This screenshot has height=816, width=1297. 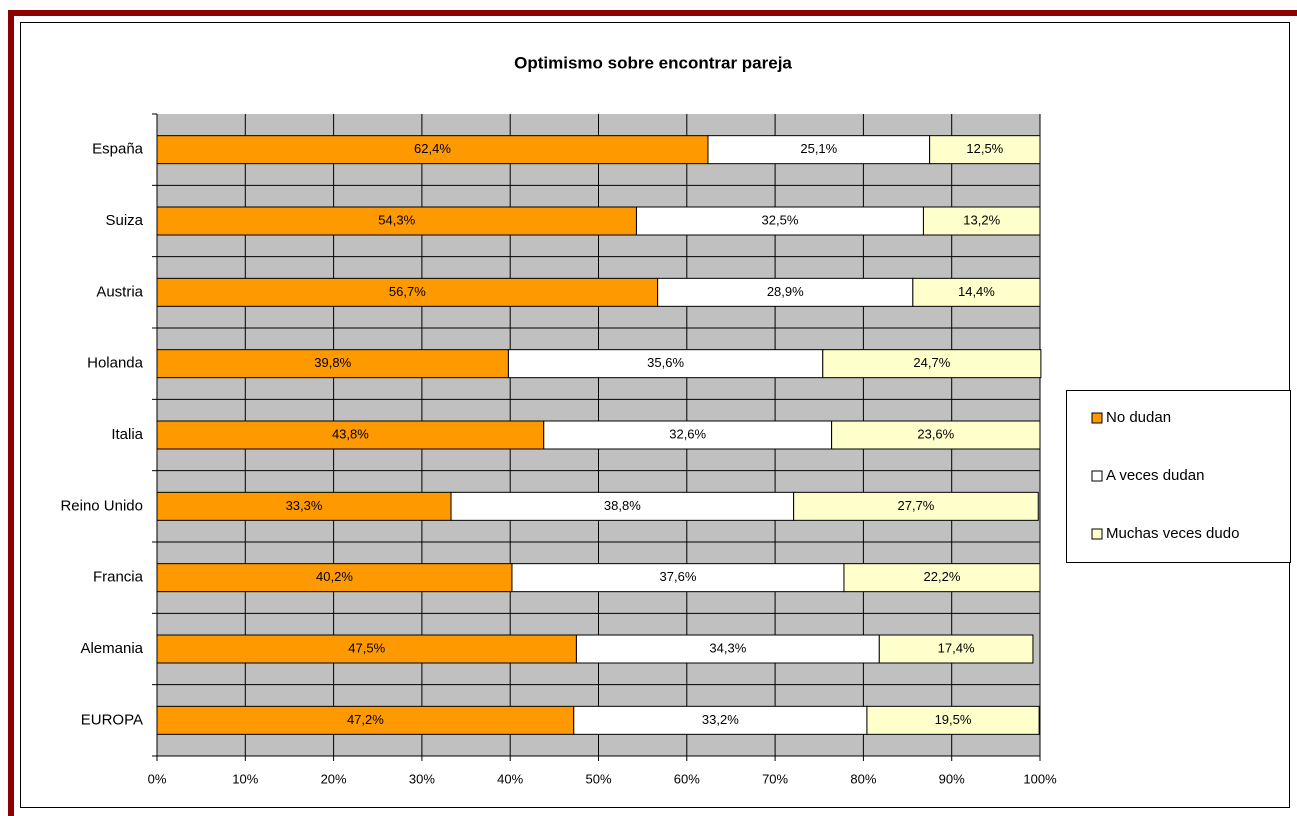 I want to click on y-tick-label: Italia, so click(x=127, y=434).